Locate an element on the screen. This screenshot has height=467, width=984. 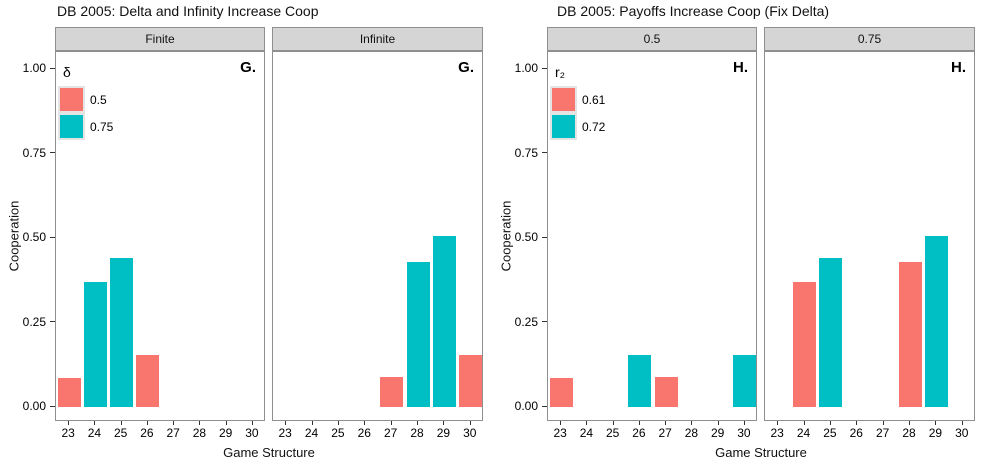
facet-strip: Infinite is located at coordinates (377, 39).